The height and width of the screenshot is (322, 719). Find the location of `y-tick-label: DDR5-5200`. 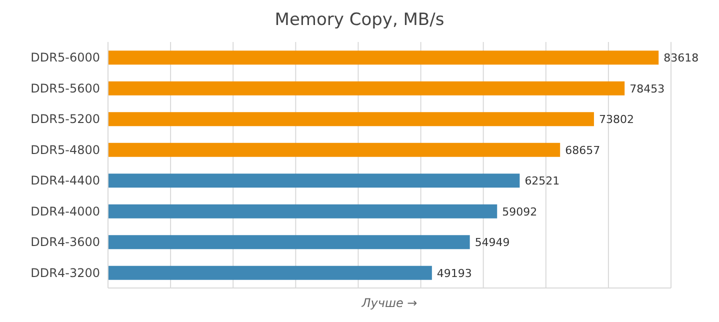

y-tick-label: DDR5-5200 is located at coordinates (65, 119).